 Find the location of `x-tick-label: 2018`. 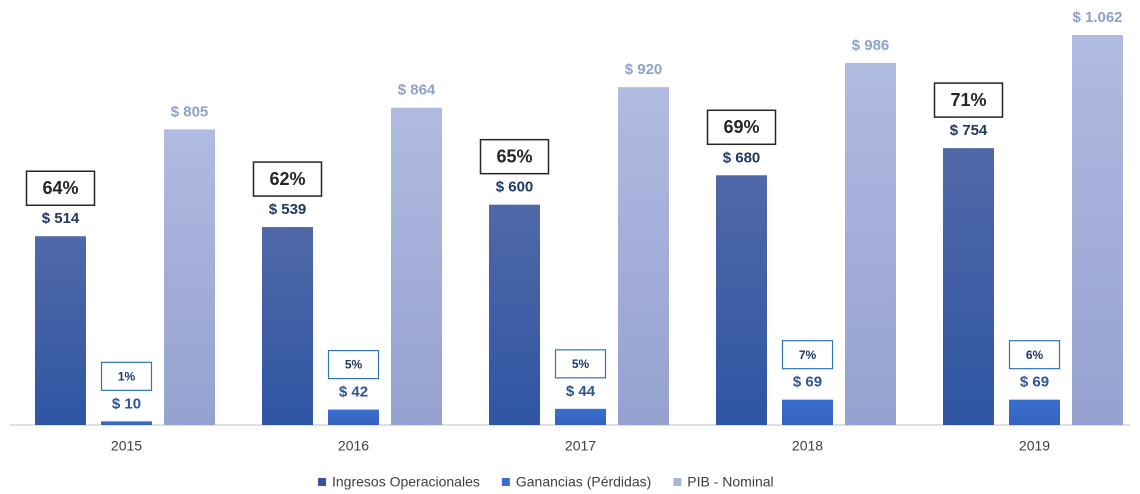

x-tick-label: 2018 is located at coordinates (807, 446).